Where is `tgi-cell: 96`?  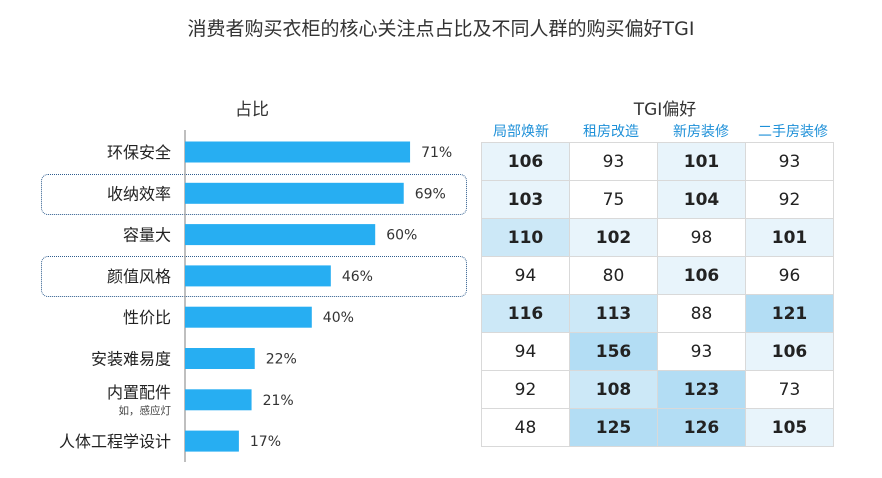 tgi-cell: 96 is located at coordinates (789, 275).